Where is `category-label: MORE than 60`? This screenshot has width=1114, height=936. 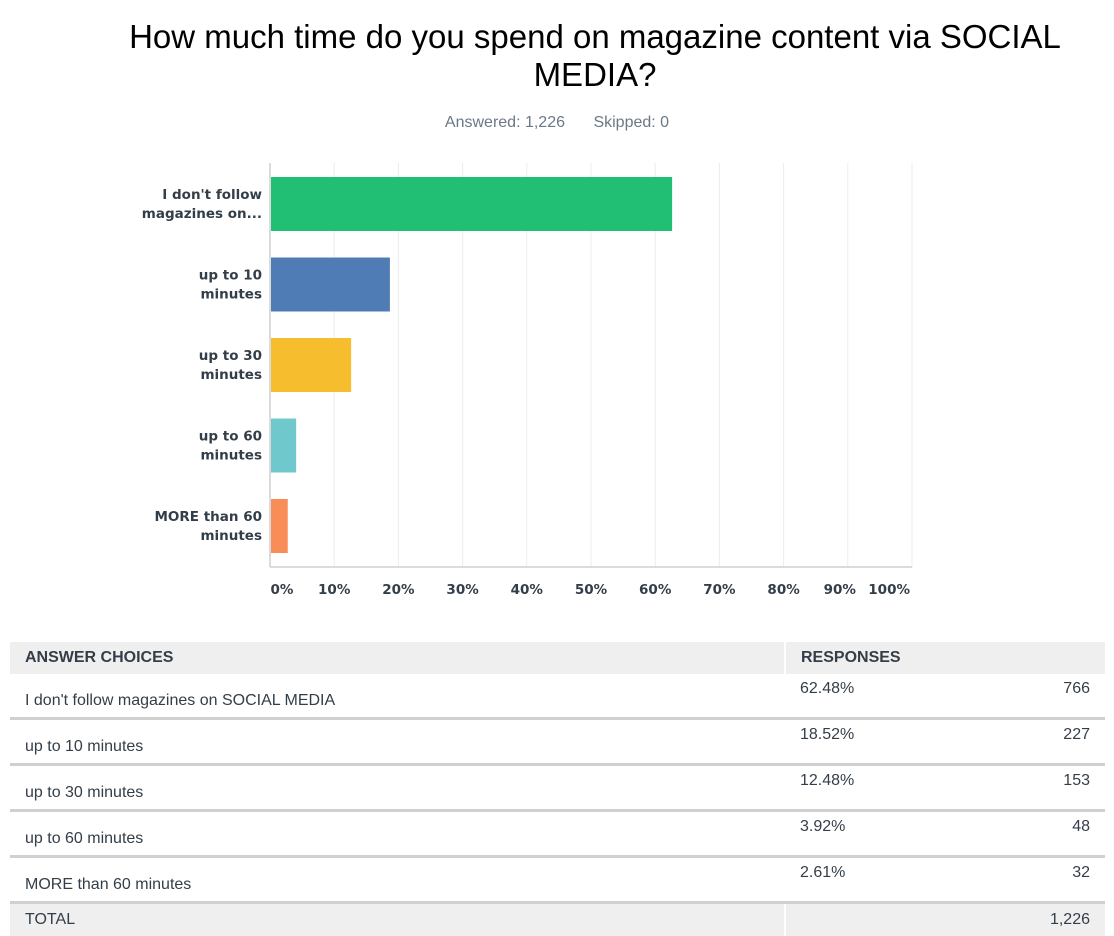
category-label: MORE than 60 is located at coordinates (209, 517).